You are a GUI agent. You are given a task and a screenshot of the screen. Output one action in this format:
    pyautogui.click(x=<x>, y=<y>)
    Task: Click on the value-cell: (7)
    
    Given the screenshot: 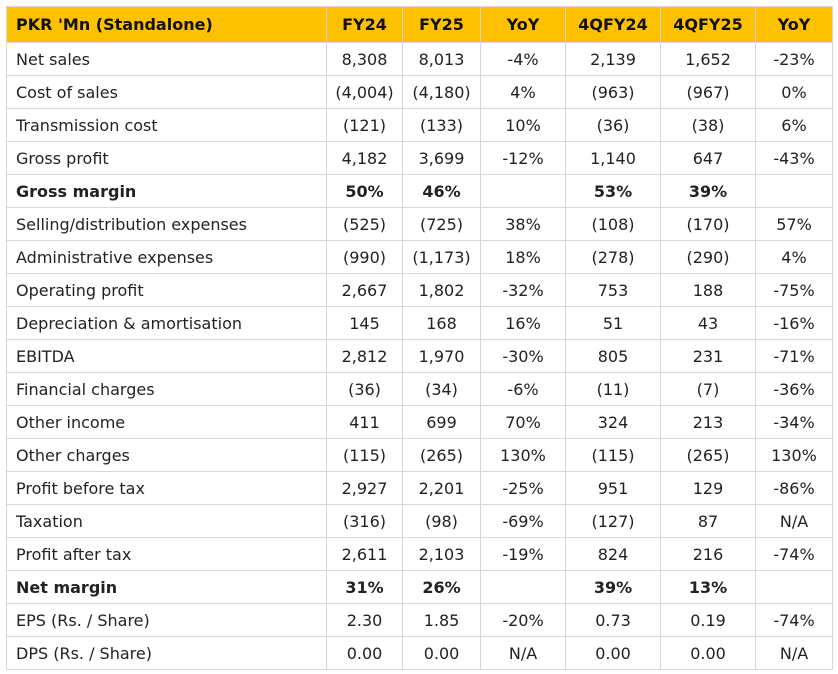 What is the action you would take?
    pyautogui.click(x=708, y=389)
    